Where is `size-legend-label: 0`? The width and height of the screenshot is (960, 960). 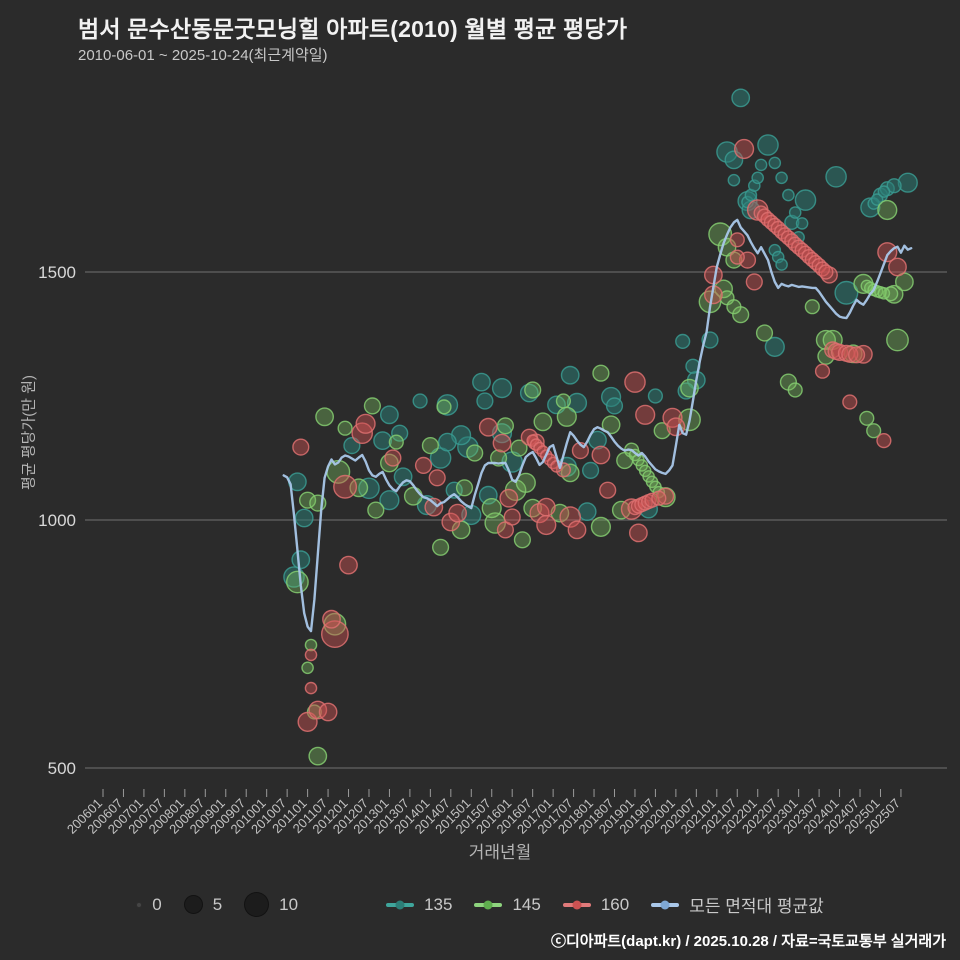 size-legend-label: 0 is located at coordinates (157, 904).